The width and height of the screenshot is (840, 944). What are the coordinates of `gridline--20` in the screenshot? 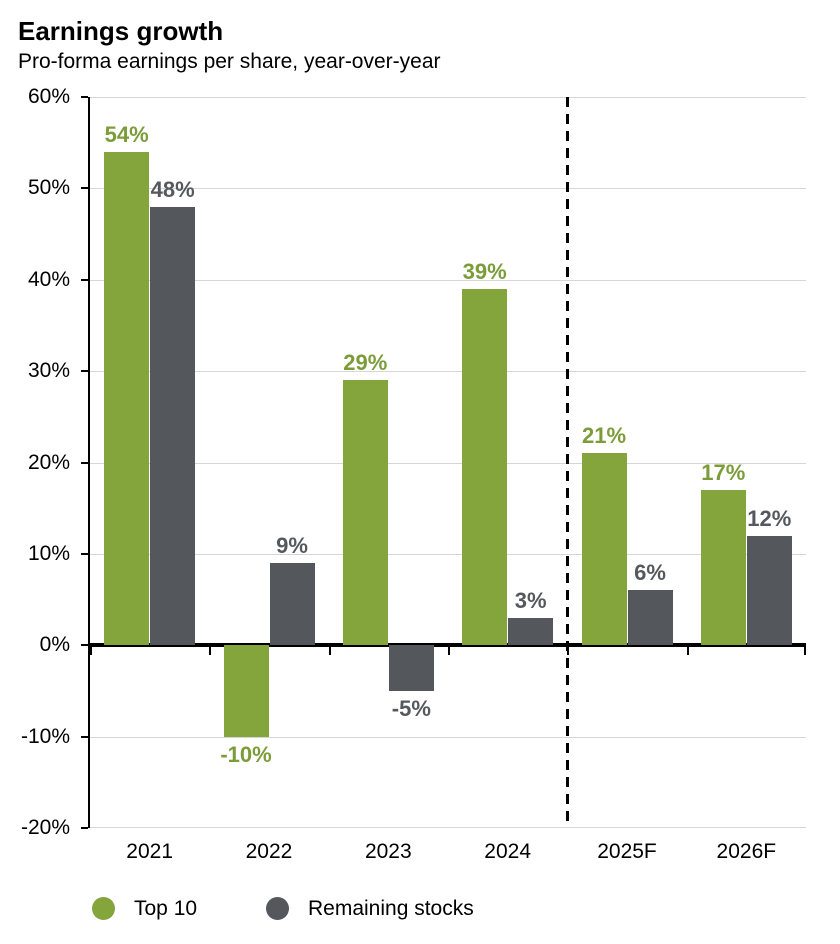 It's located at (448, 827).